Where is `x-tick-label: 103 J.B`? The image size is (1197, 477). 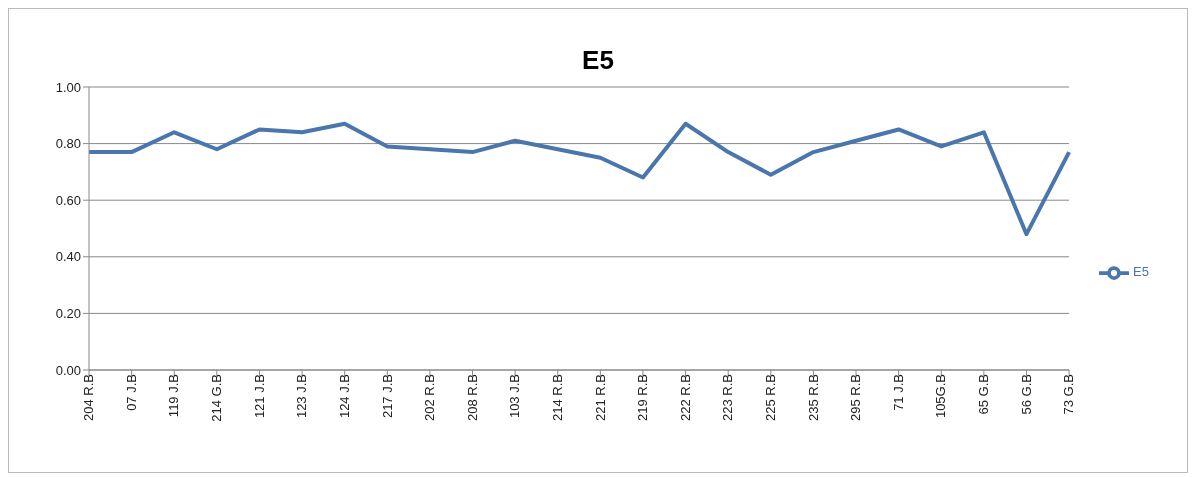
x-tick-label: 103 J.B is located at coordinates (515, 396).